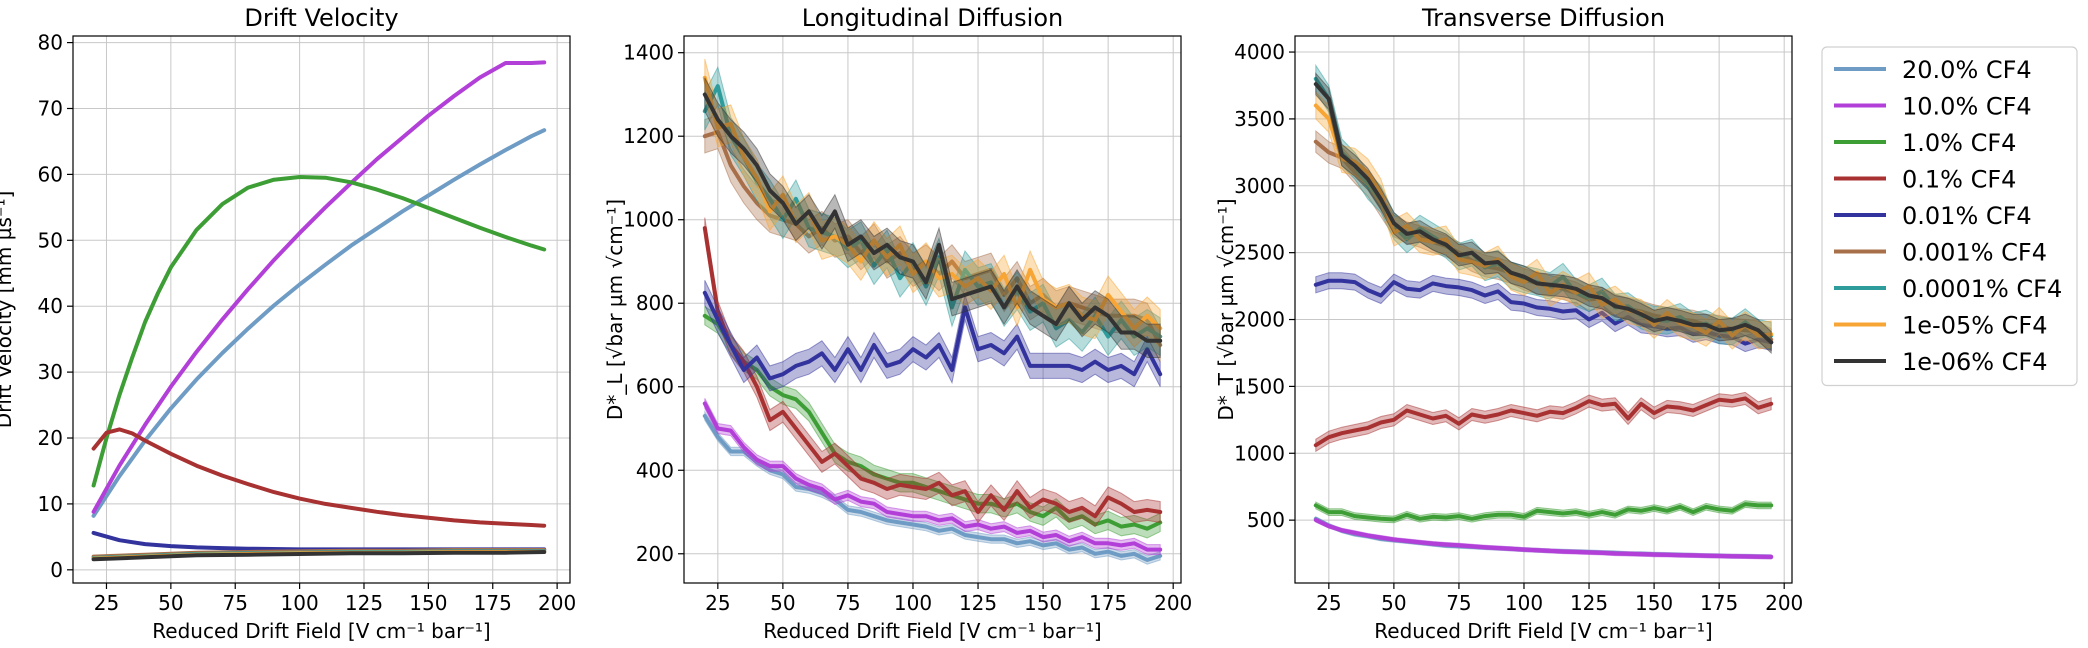  Describe the element at coordinates (1959, 143) in the screenshot. I see `legend-label: 1.0% CF4` at that location.